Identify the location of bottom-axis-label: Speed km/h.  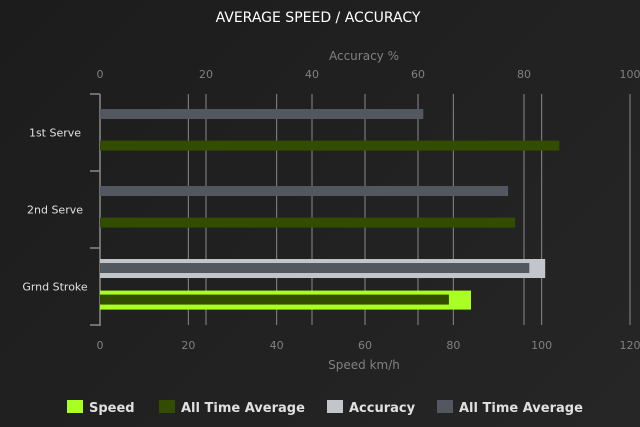
(364, 365).